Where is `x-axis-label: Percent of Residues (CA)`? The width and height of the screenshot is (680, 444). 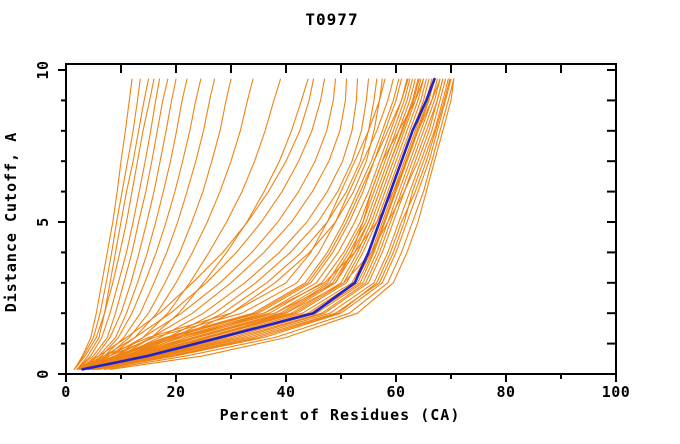
x-axis-label: Percent of Residues (CA) is located at coordinates (340, 415).